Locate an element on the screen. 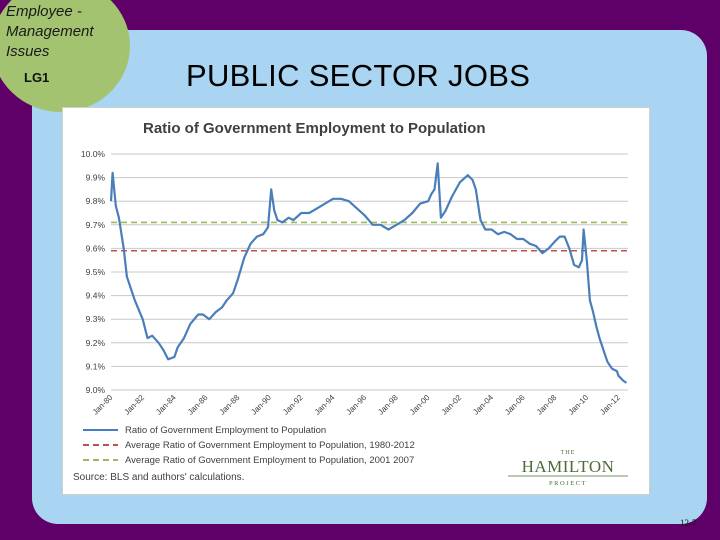  x-tick-label: Jan-86 is located at coordinates (198, 405).